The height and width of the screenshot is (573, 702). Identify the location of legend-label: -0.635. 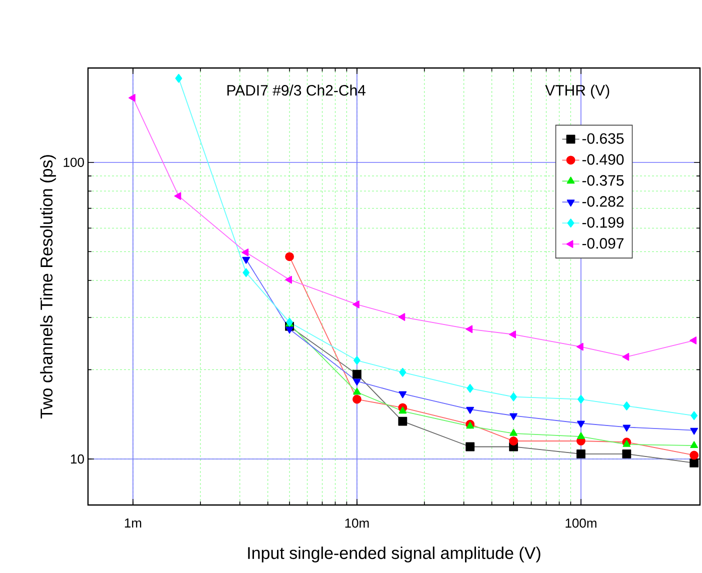
(603, 138).